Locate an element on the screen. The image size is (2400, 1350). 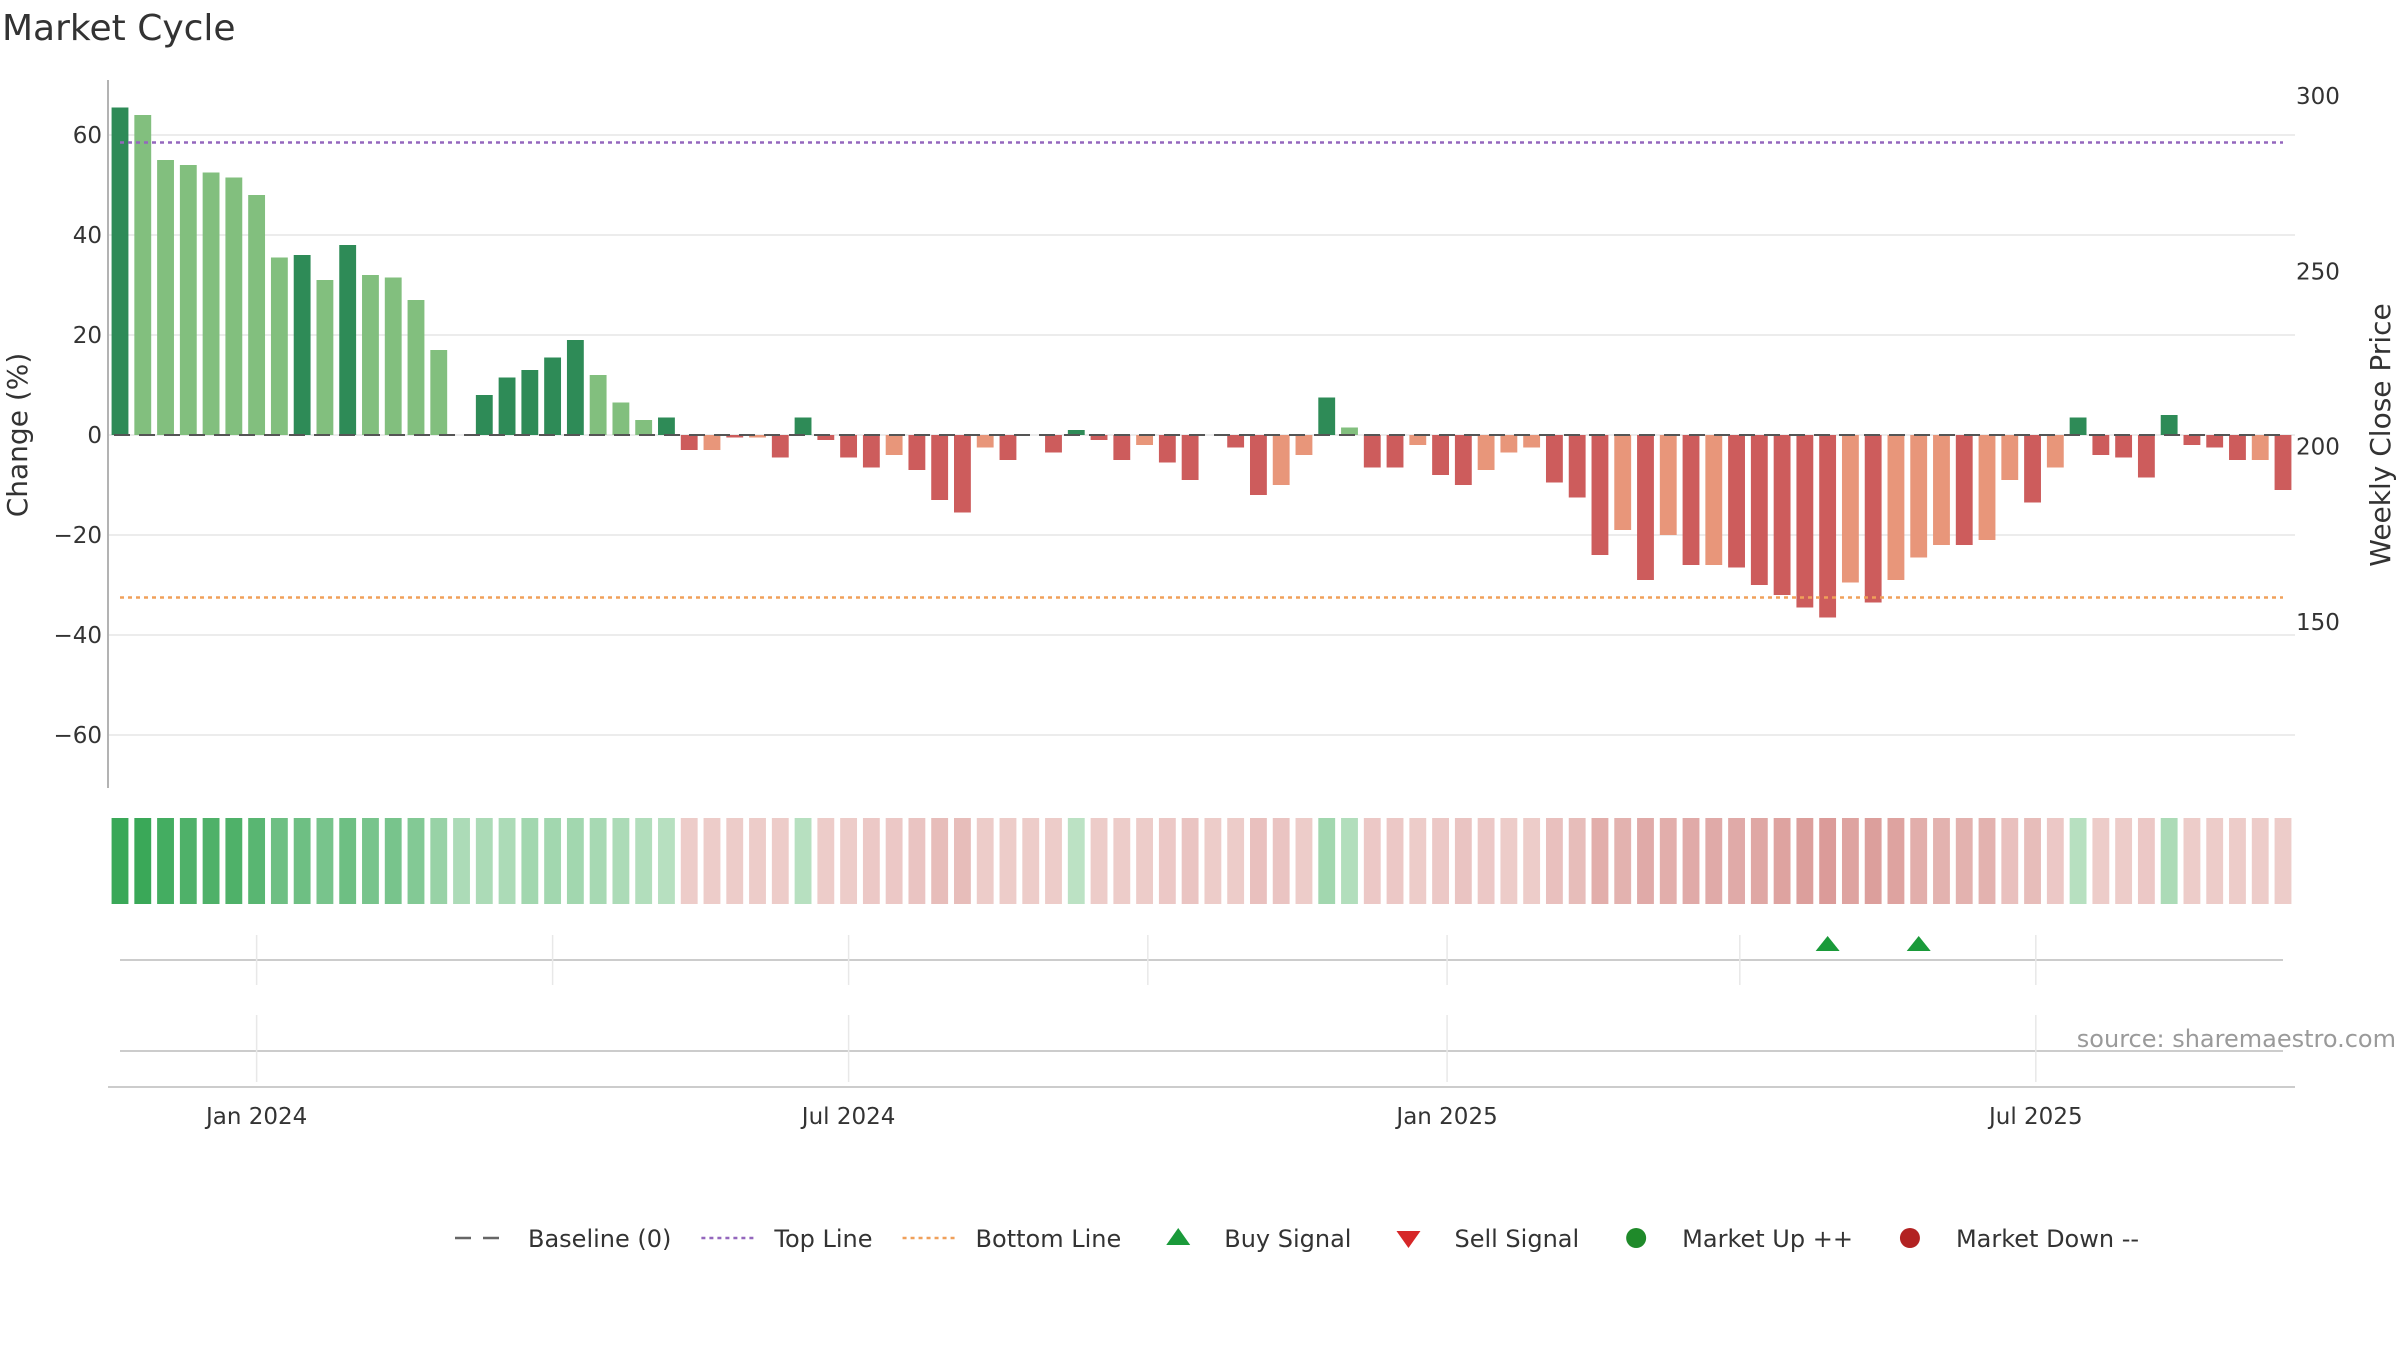
legend-item: Sell Signal is located at coordinates (1487, 1239).